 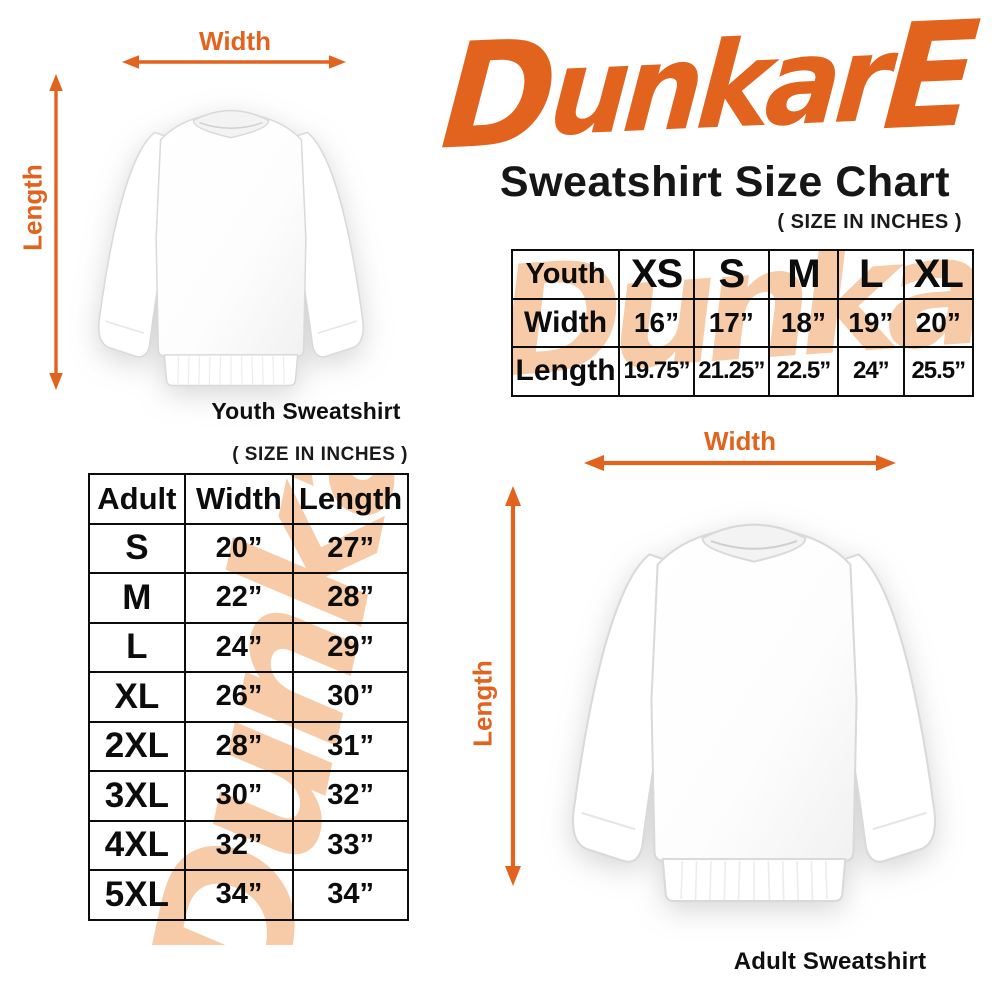 I want to click on table-cell: 16”, so click(x=656, y=322).